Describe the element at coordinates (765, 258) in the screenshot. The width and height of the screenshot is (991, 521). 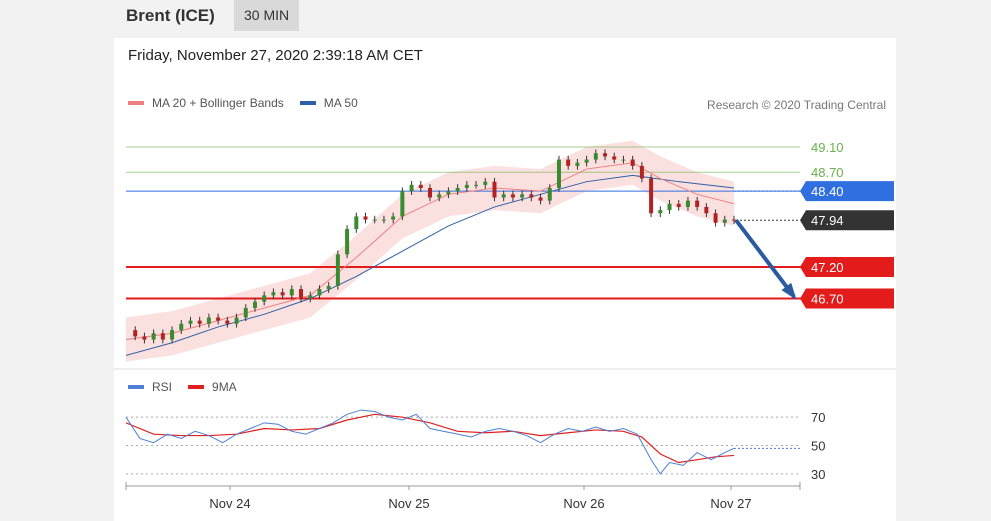
I see `forecast-arrow-line` at that location.